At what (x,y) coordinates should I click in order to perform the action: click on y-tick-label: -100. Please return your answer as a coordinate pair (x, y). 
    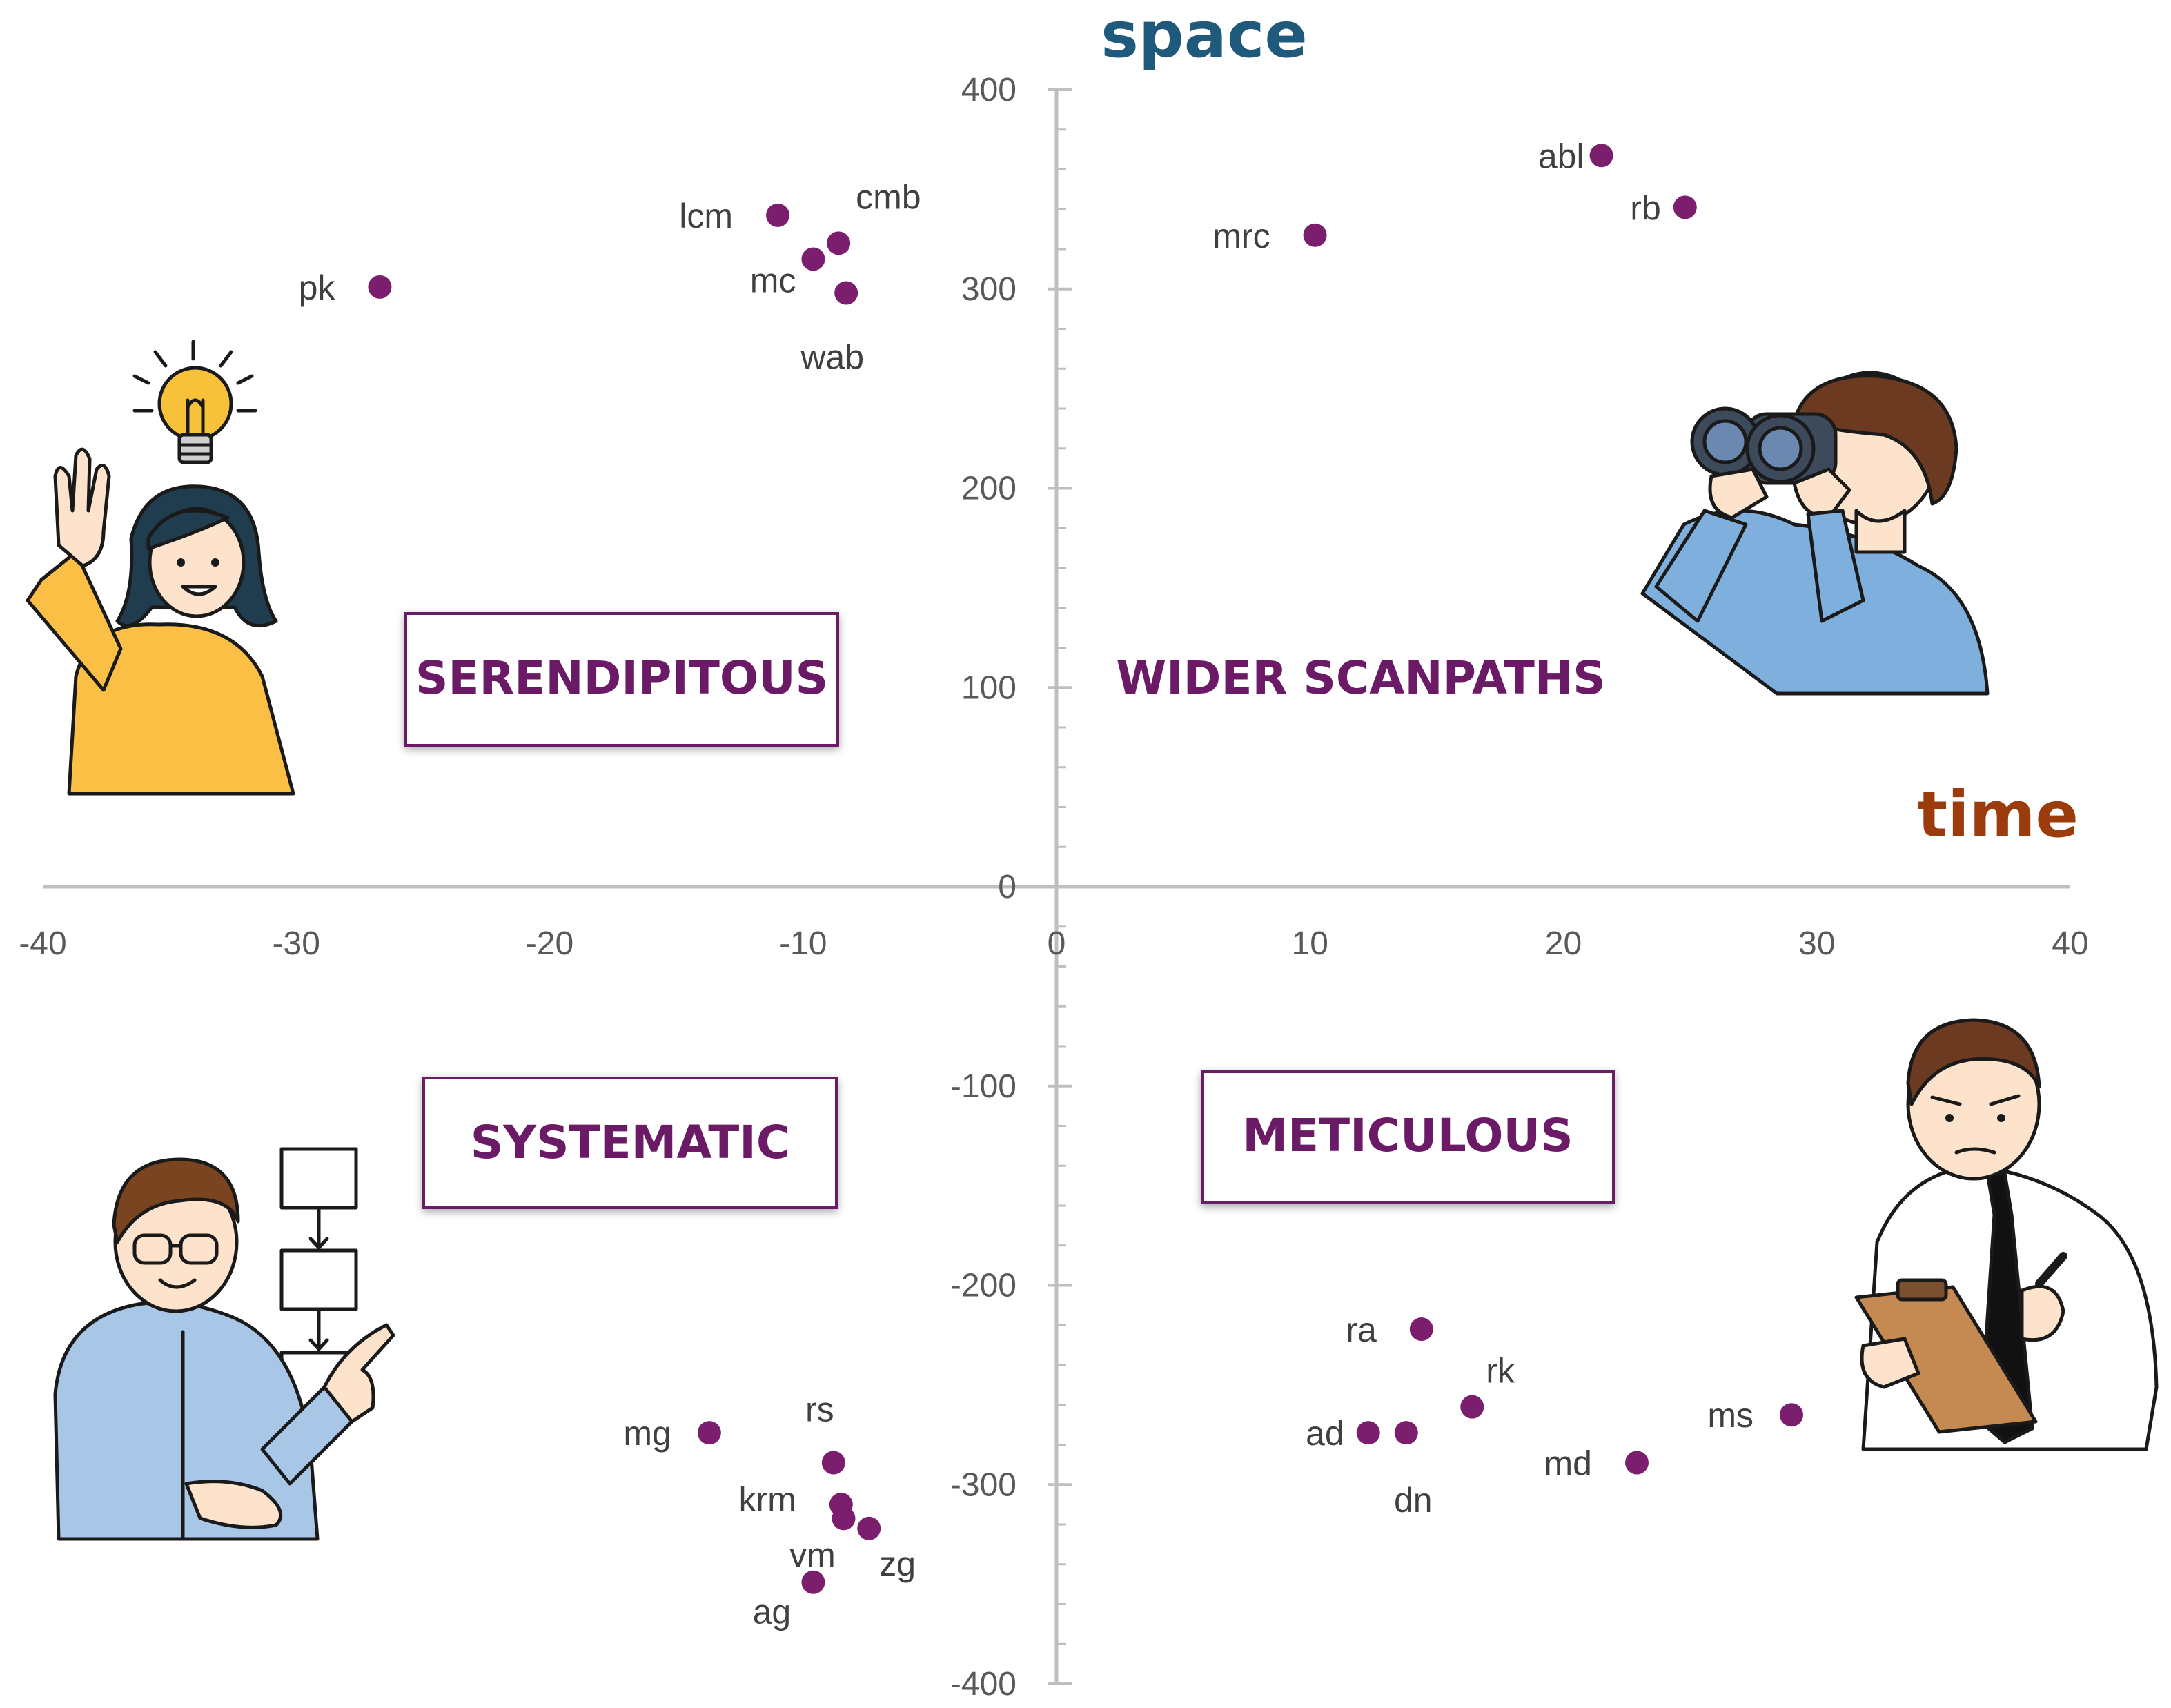
    Looking at the image, I should click on (983, 1086).